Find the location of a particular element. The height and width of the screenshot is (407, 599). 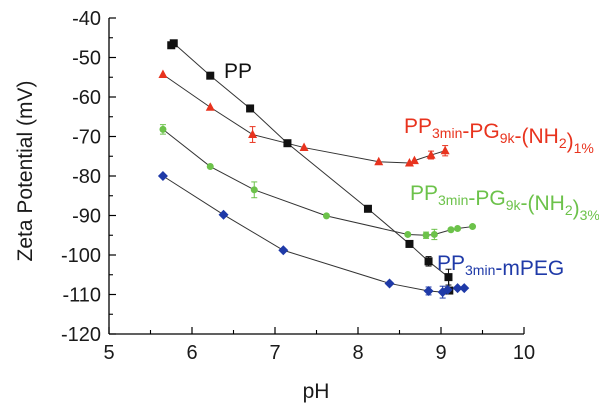

y-tick-label: -70 is located at coordinates (86, 138).